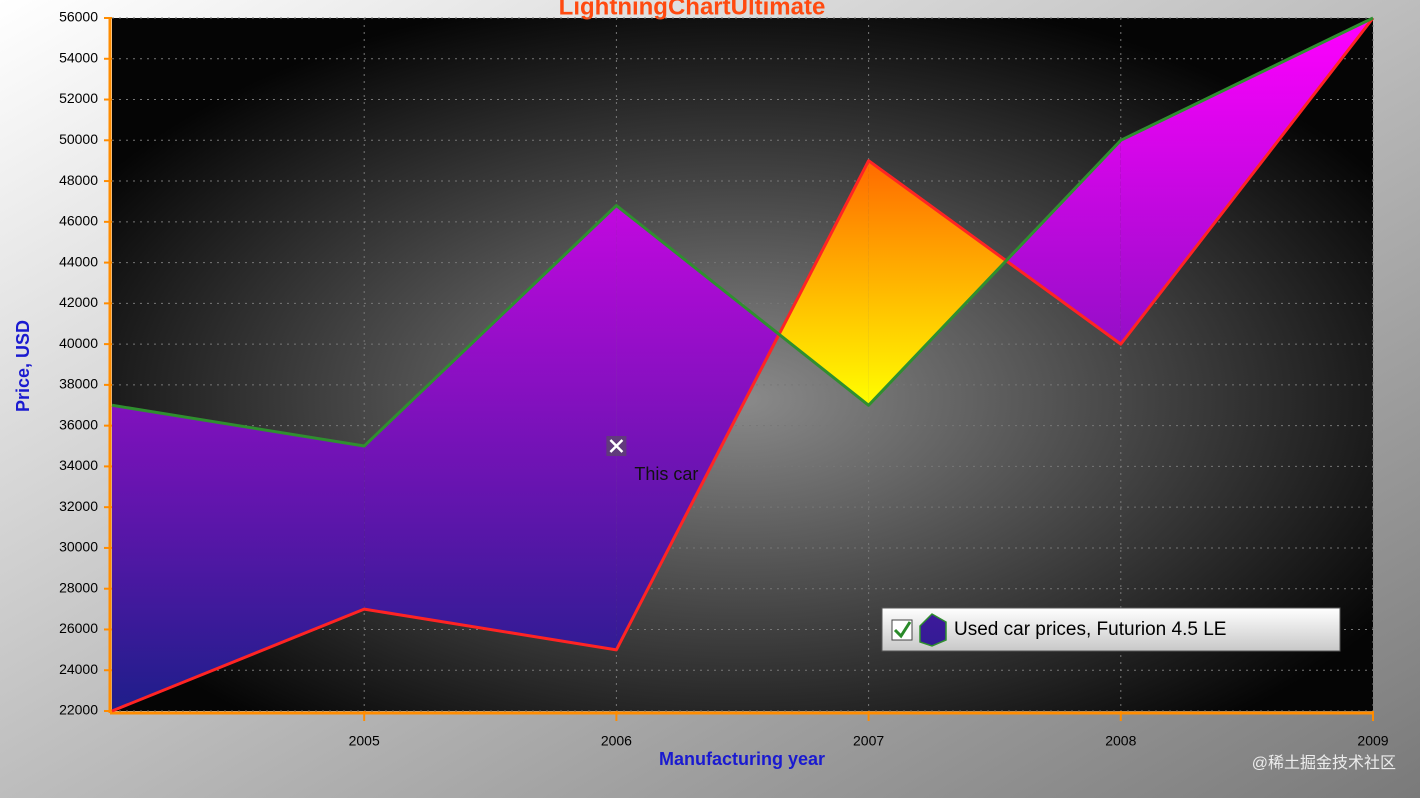 The height and width of the screenshot is (798, 1420). I want to click on y-tick-label: 30000, so click(78, 547).